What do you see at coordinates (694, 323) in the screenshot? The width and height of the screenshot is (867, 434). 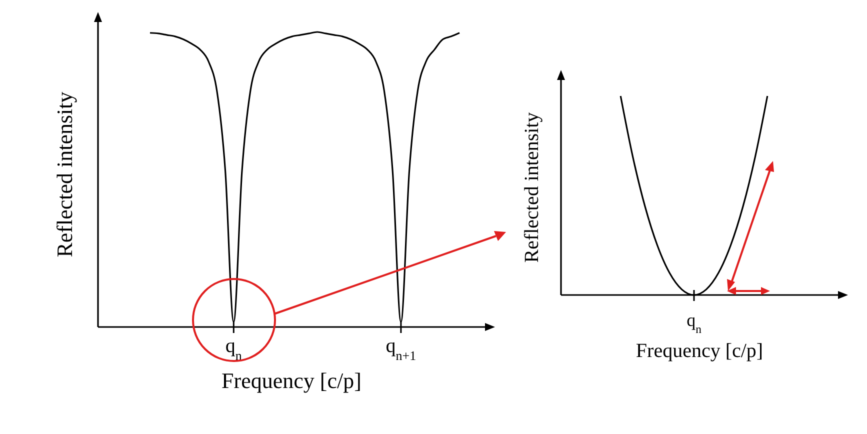 I see `text: q$_{n}$` at bounding box center [694, 323].